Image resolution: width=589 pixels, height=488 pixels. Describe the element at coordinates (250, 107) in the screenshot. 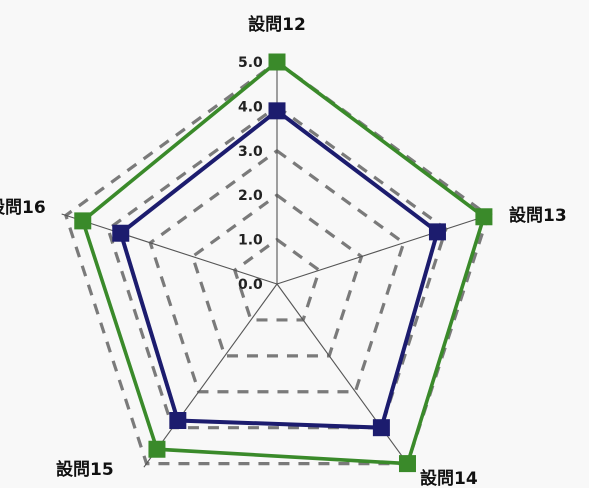

I see `tick-label-4: 4.0` at that location.